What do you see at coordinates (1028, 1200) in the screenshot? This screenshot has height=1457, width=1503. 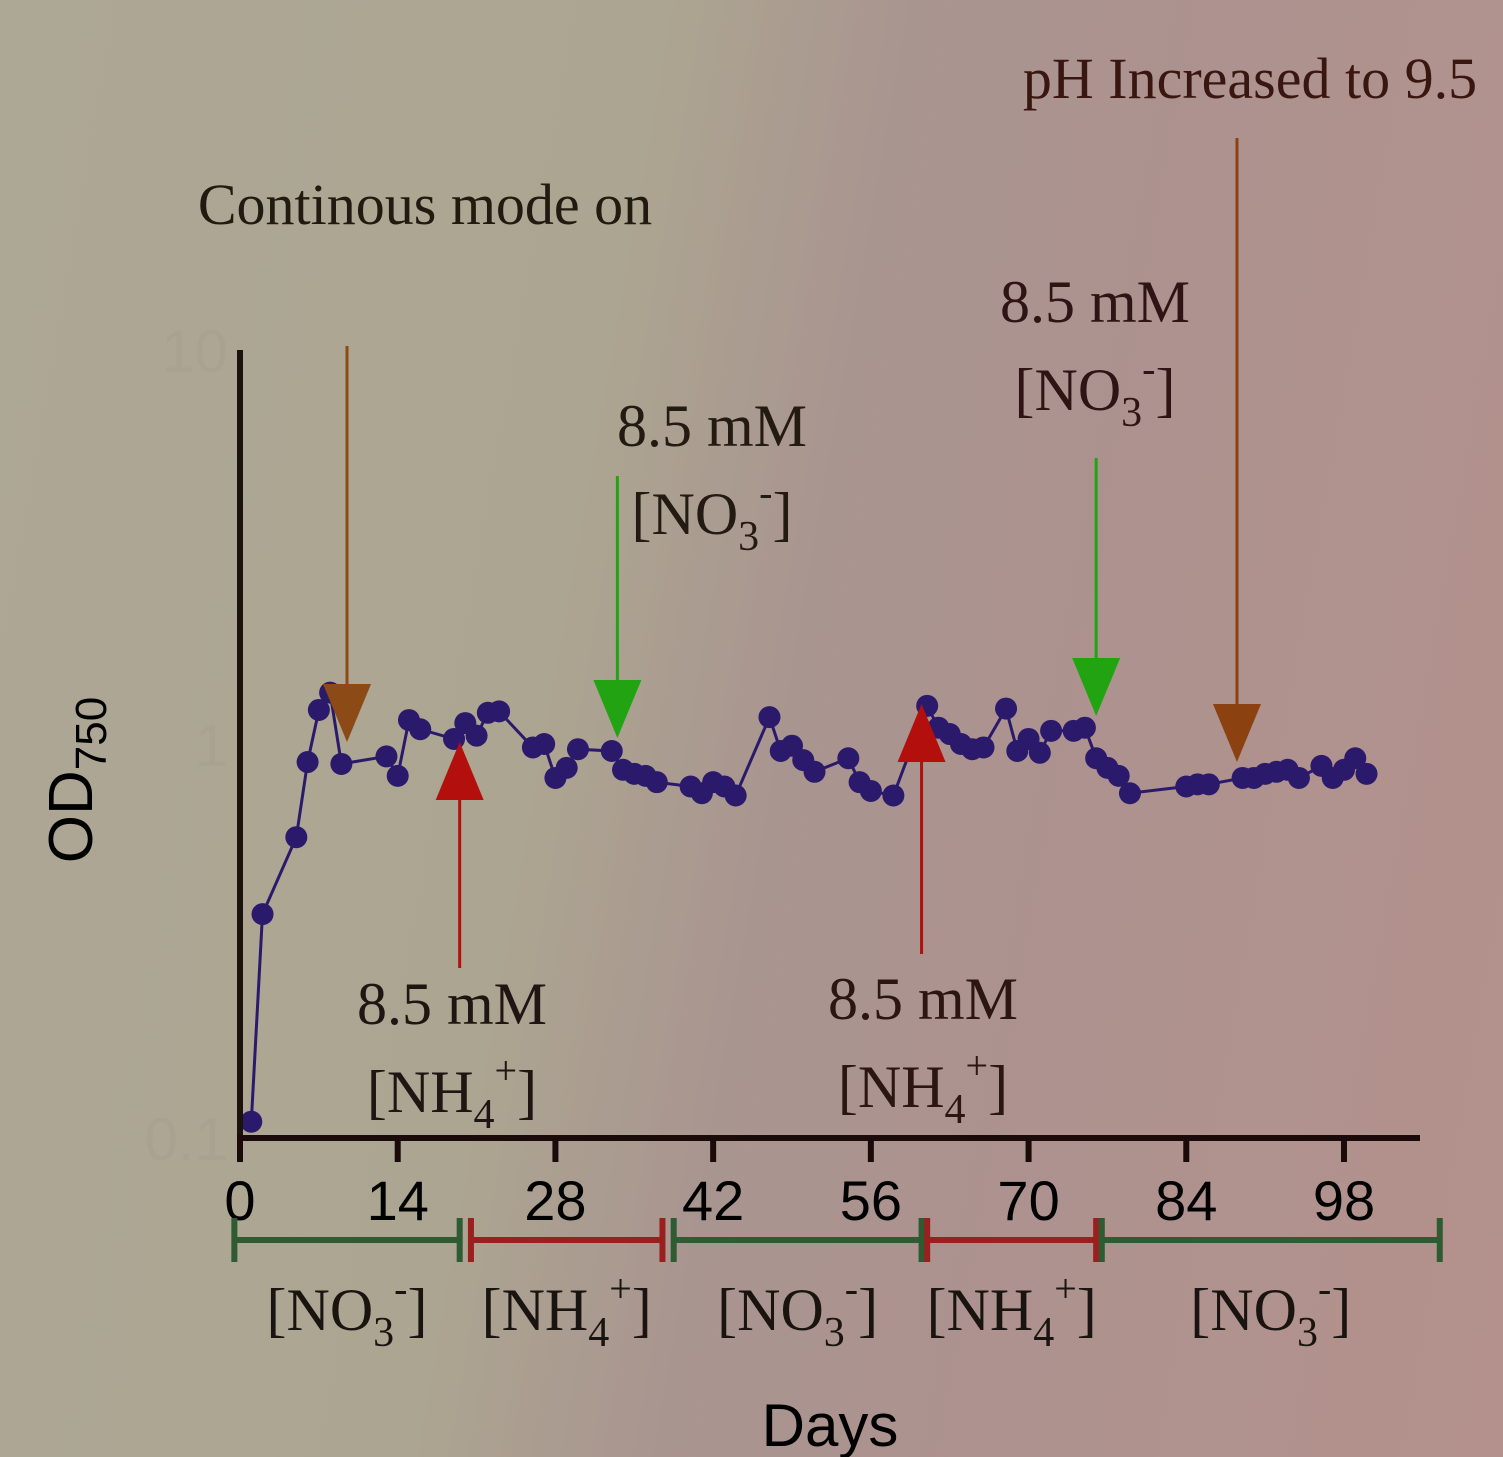 I see `x-tick-label: 70` at bounding box center [1028, 1200].